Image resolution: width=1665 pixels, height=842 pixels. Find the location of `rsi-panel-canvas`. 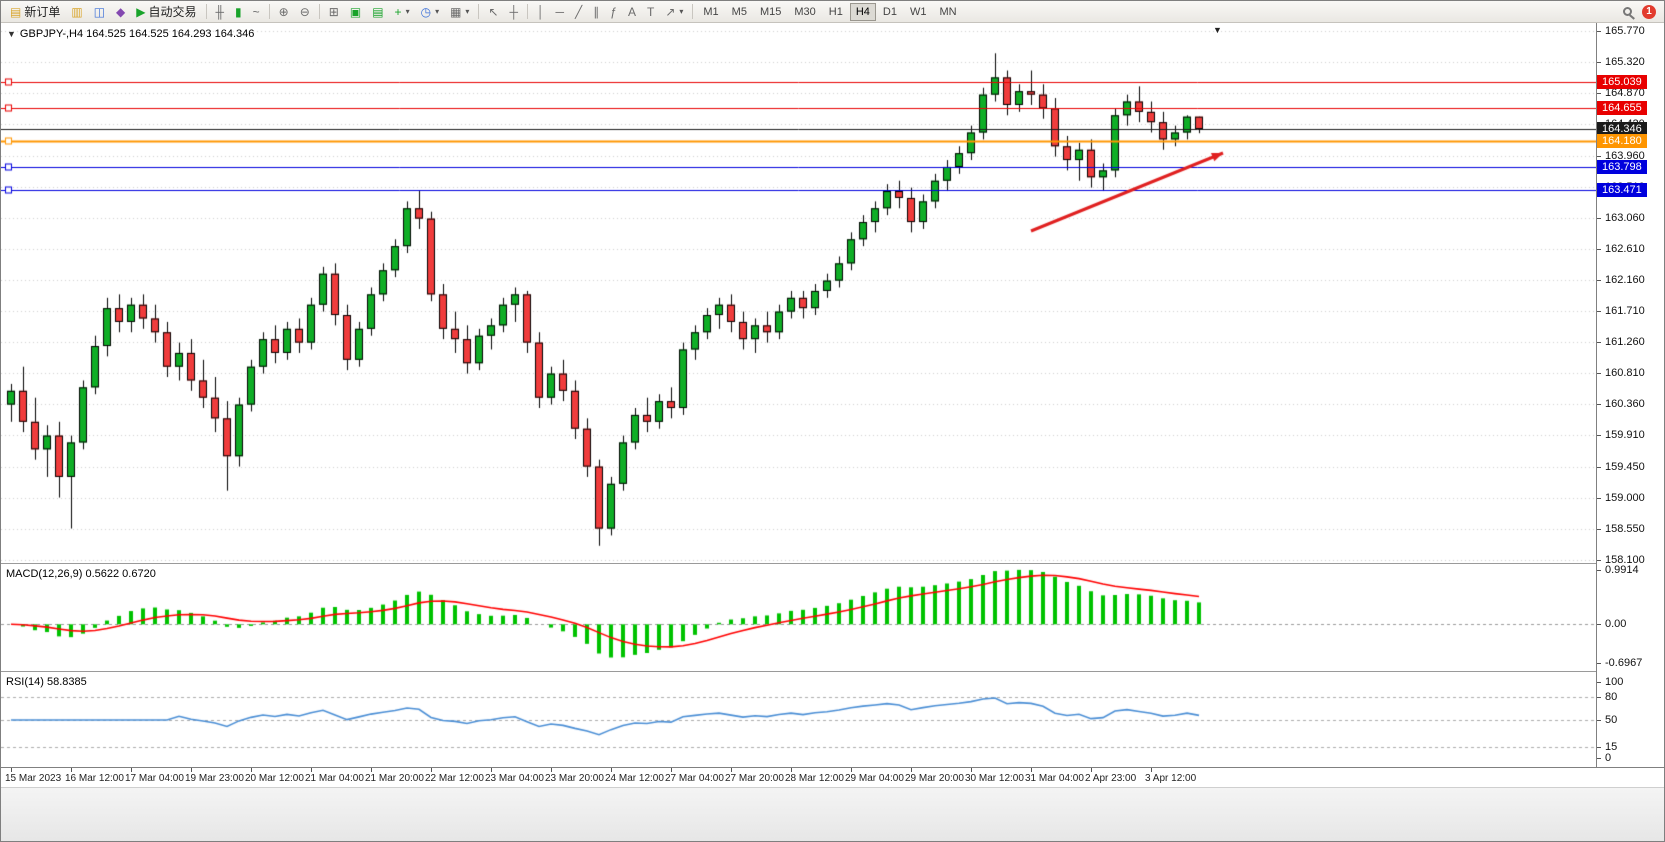

rsi-panel-canvas is located at coordinates (798, 720).